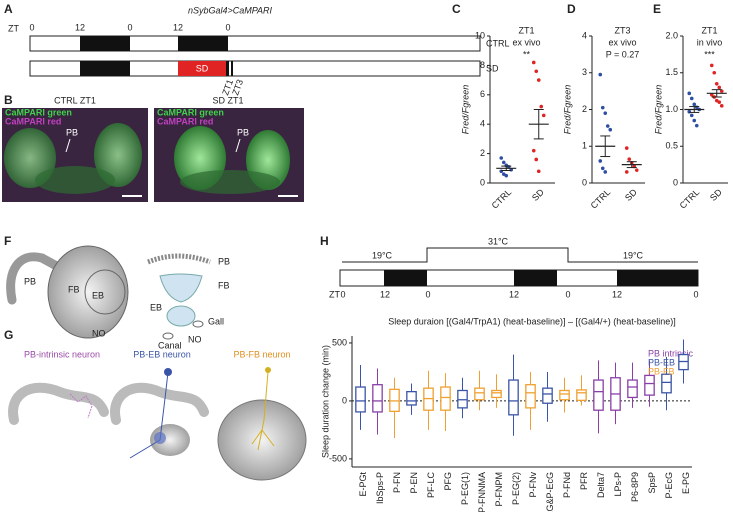  What do you see at coordinates (185, 121) in the screenshot?
I see `channel: CaMPARI red` at bounding box center [185, 121].